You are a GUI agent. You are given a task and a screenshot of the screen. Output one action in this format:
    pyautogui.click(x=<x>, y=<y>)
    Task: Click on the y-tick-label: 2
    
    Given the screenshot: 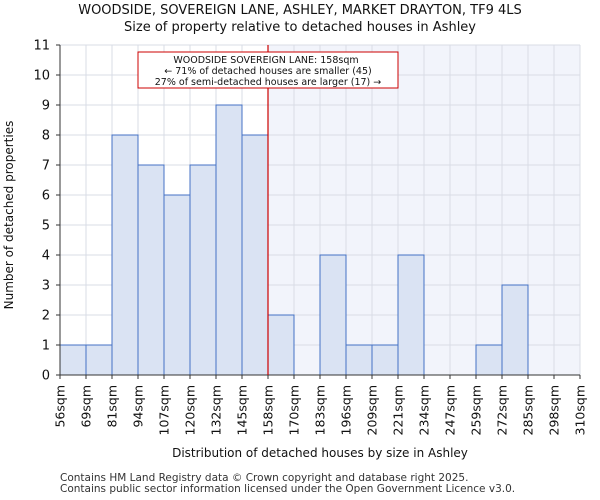 What is the action you would take?
    pyautogui.click(x=46, y=316)
    